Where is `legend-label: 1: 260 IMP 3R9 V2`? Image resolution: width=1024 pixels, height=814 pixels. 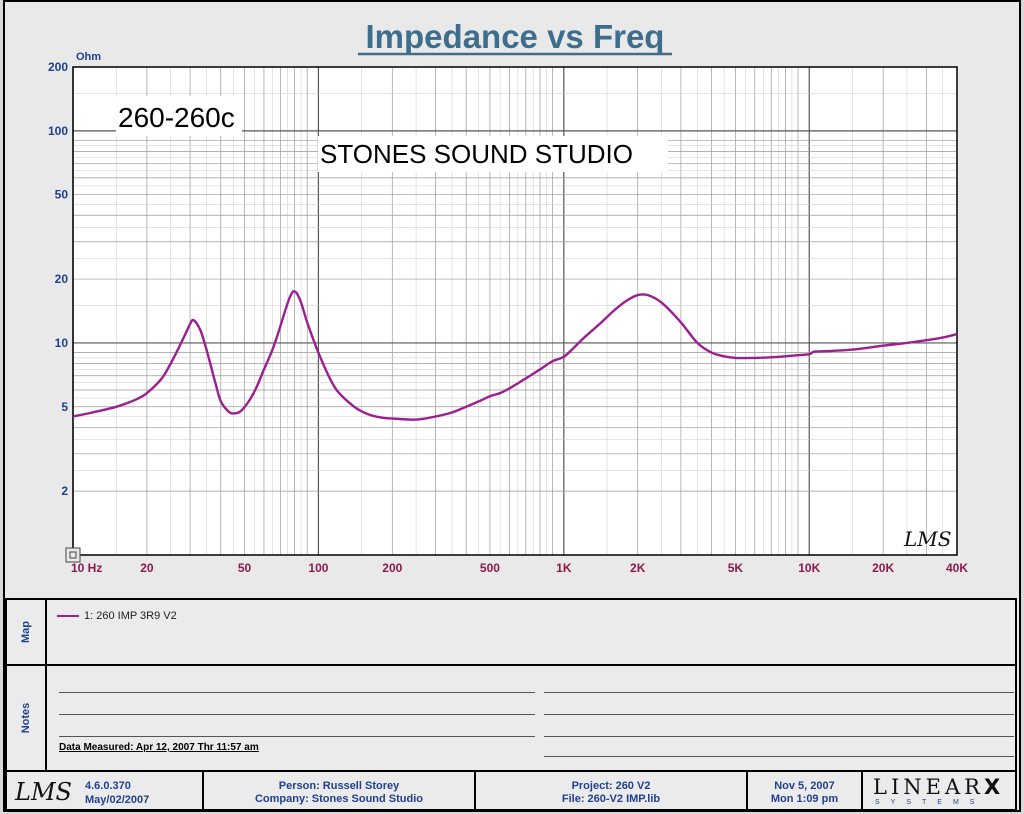
legend-label: 1: 260 IMP 3R9 V2 is located at coordinates (130, 616).